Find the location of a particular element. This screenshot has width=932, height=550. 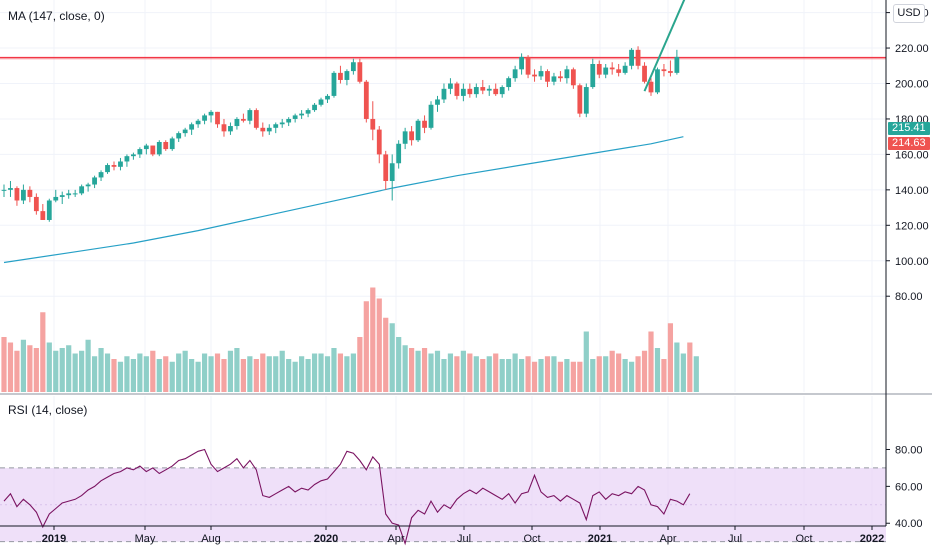

price-tick-label: 100.00 is located at coordinates (912, 262).